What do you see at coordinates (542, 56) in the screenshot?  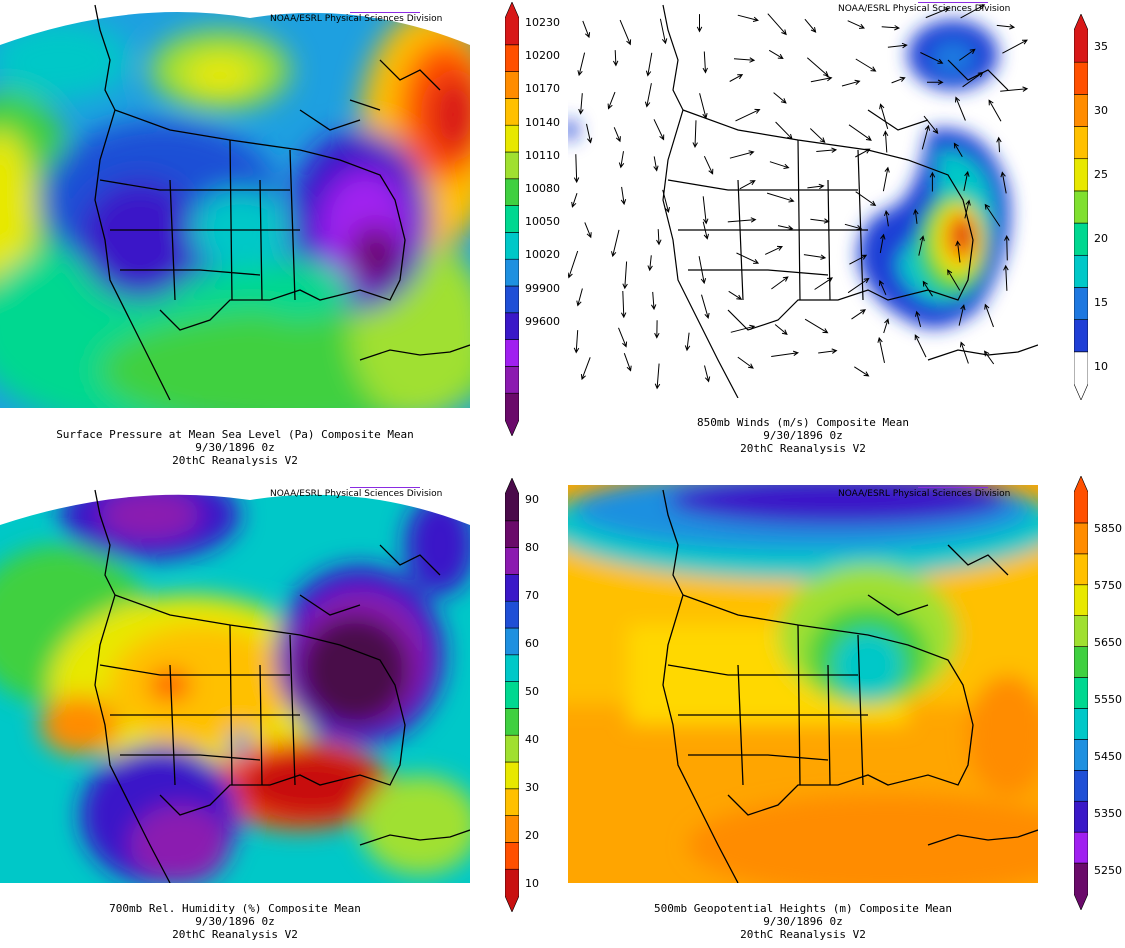 I see `colorbar-tick-label: 10200` at bounding box center [542, 56].